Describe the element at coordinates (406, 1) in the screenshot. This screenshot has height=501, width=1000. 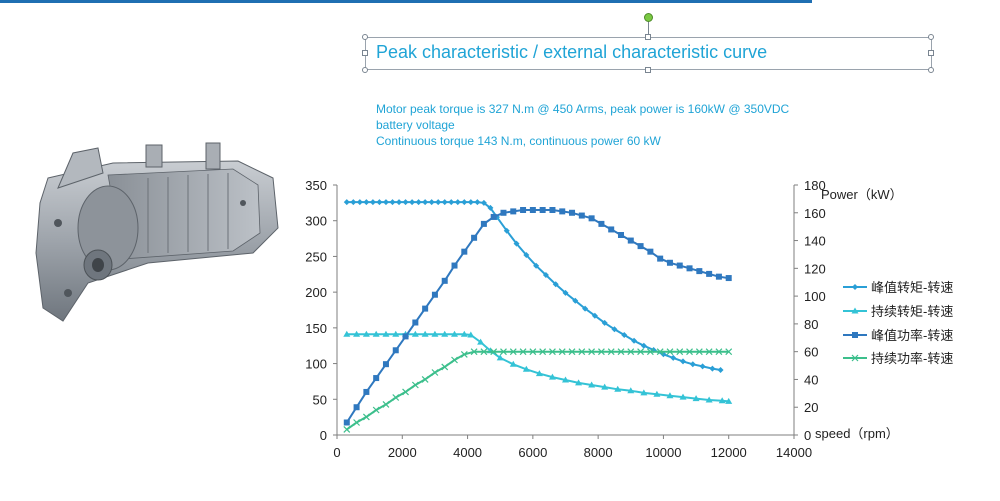
I see `top-rule` at that location.